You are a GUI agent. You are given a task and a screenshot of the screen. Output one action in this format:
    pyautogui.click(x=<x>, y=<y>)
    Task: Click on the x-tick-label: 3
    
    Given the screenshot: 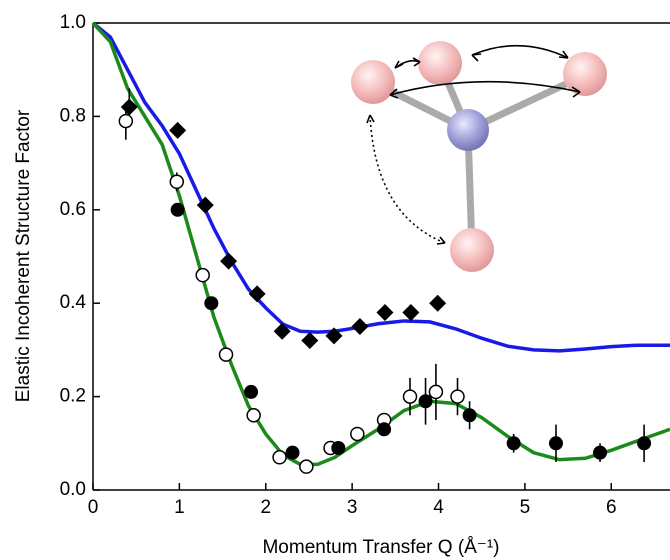 What is the action you would take?
    pyautogui.click(x=352, y=507)
    